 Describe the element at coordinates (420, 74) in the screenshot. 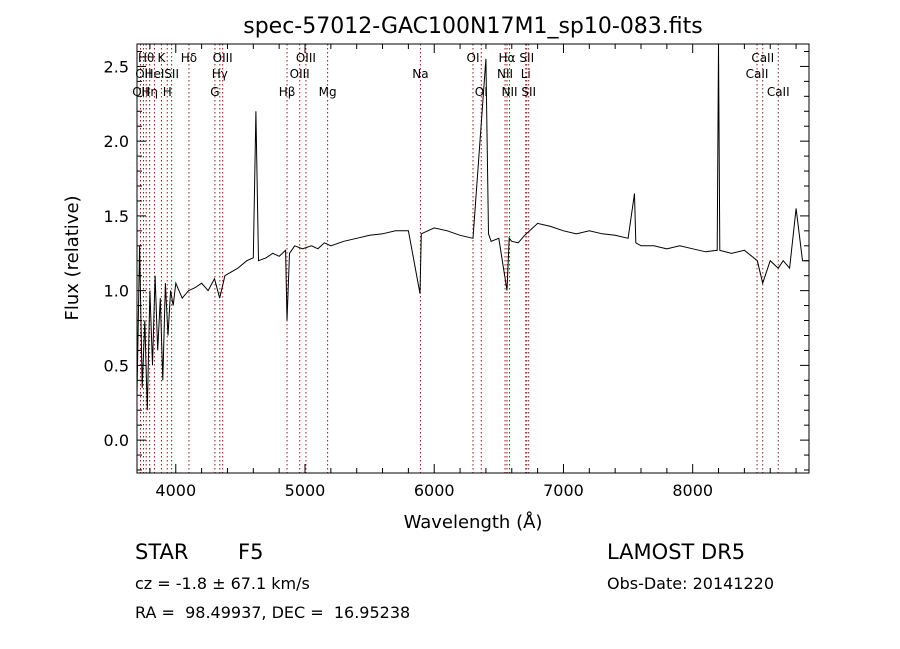

I see `line-label-16: Na` at that location.